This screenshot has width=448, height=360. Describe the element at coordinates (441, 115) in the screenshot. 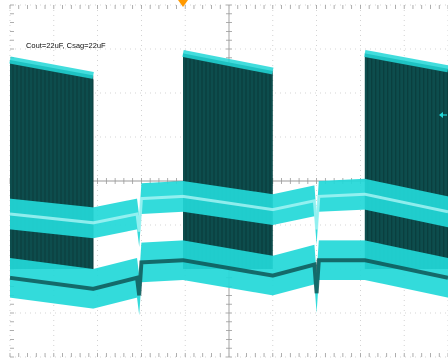

I see `level-arrow-icon` at that location.